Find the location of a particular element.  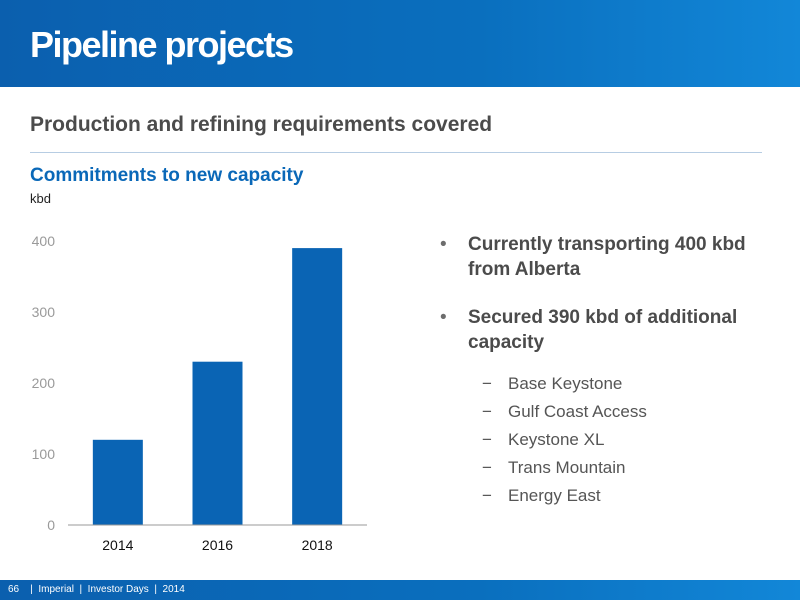

divider is located at coordinates (396, 152).